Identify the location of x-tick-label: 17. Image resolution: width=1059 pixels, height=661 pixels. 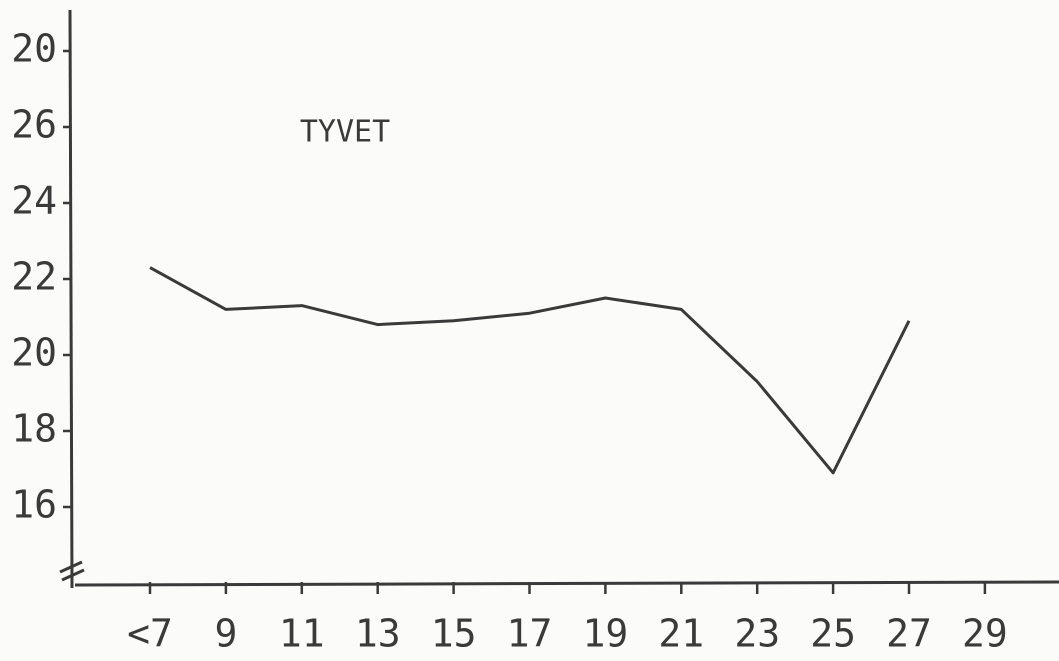
(530, 634).